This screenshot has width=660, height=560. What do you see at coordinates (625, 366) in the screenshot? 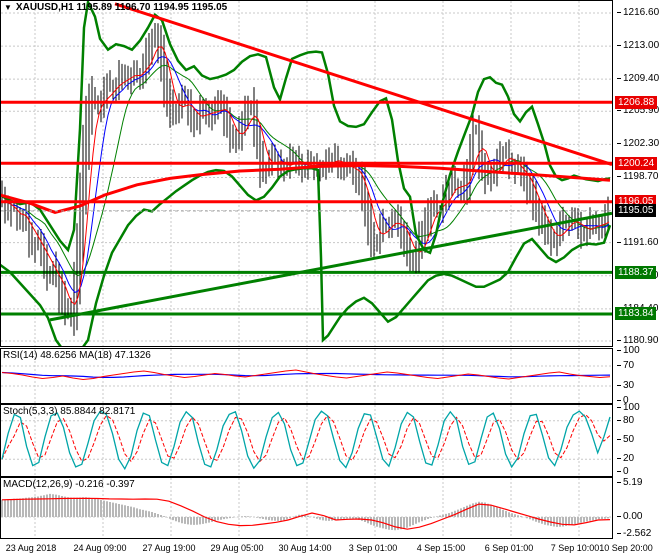
I see `rsi-tick: 70` at bounding box center [625, 366].